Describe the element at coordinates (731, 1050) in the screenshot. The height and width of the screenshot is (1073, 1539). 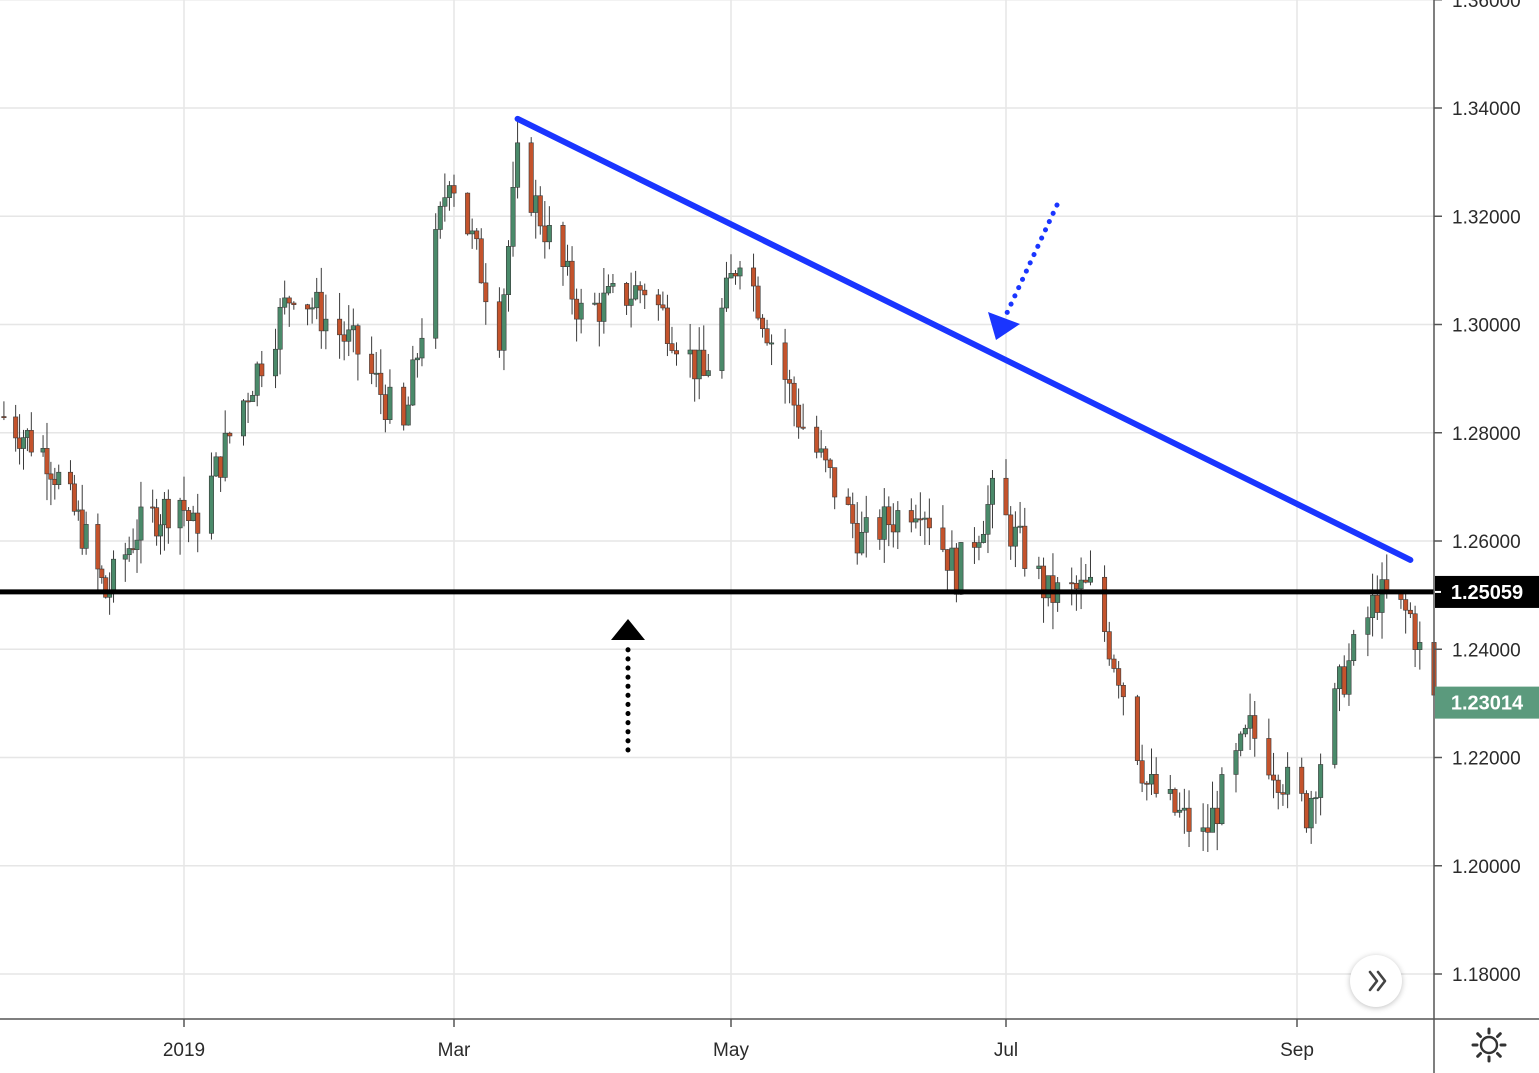
I see `x-tick-label: May` at that location.